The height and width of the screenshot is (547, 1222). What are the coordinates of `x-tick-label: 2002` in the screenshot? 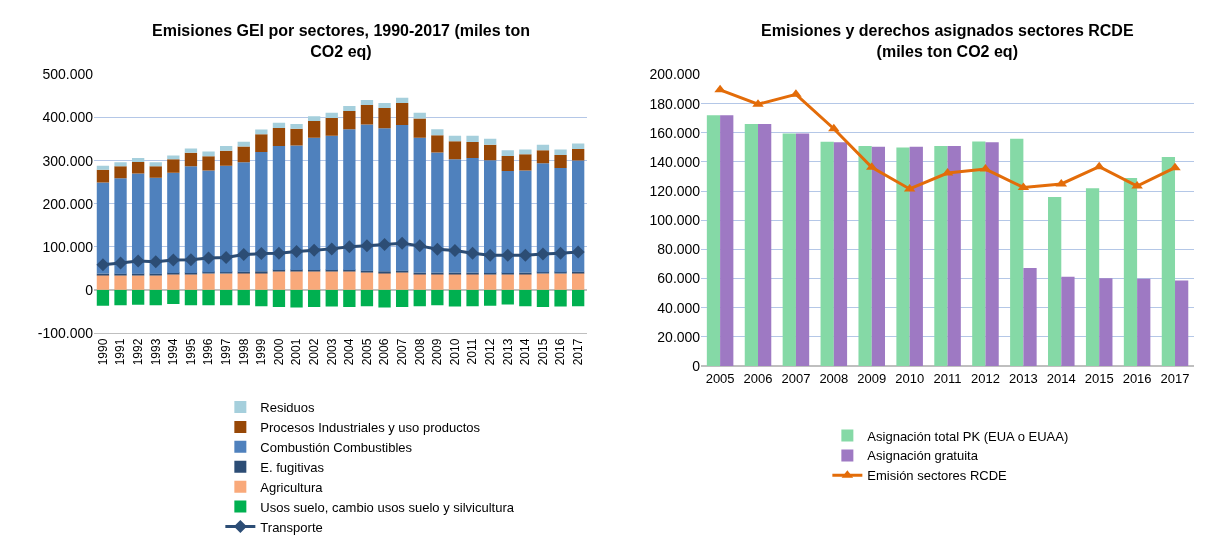 It's located at (314, 352).